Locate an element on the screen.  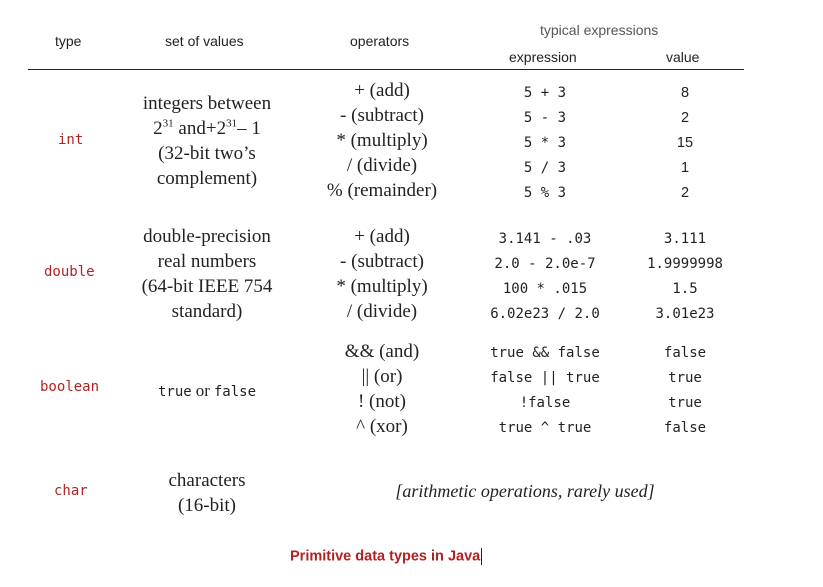
result: 1 is located at coordinates (685, 168).